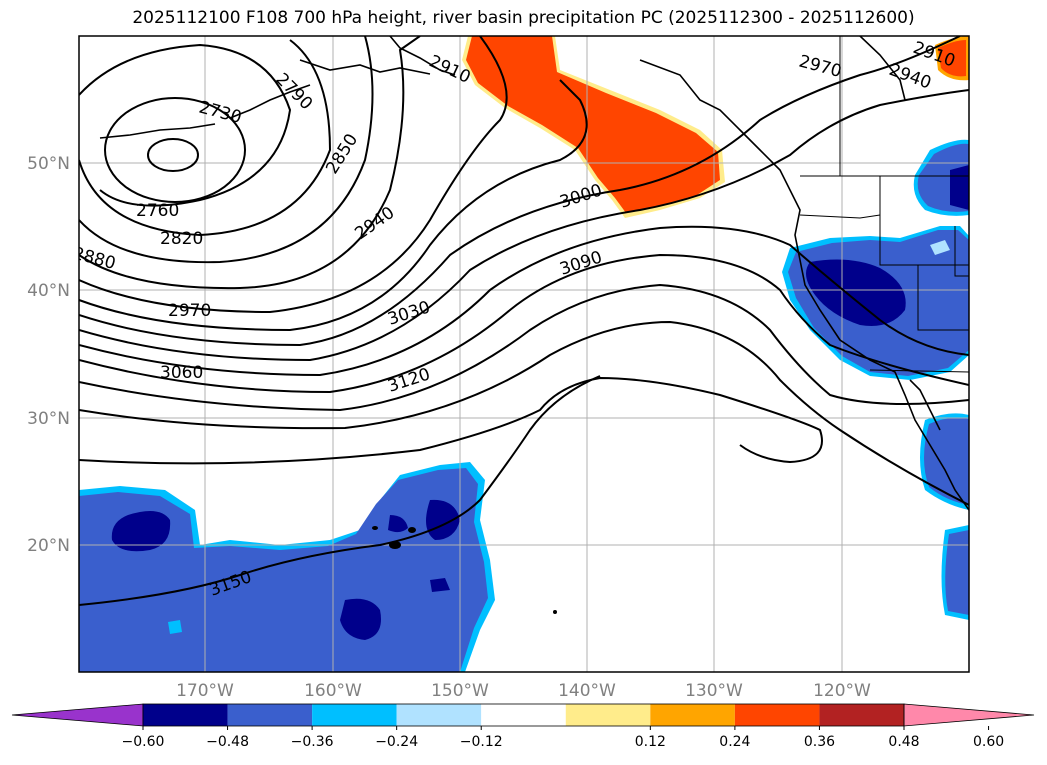 Image resolution: width=1047 pixels, height=765 pixels. I want to click on lon-label: 130°W, so click(714, 691).